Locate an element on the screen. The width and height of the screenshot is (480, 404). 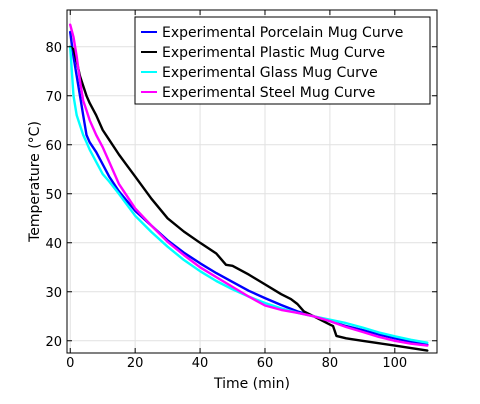
legend-box is located at coordinates (282, 60).